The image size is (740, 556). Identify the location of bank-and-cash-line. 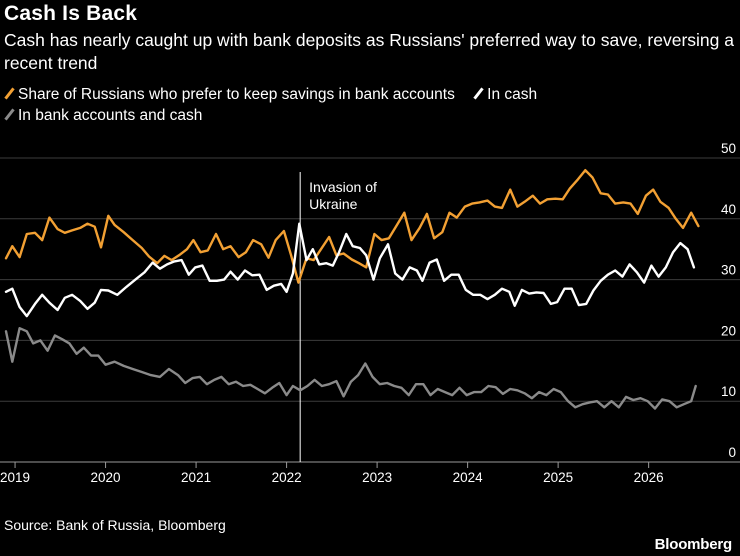
(350, 368).